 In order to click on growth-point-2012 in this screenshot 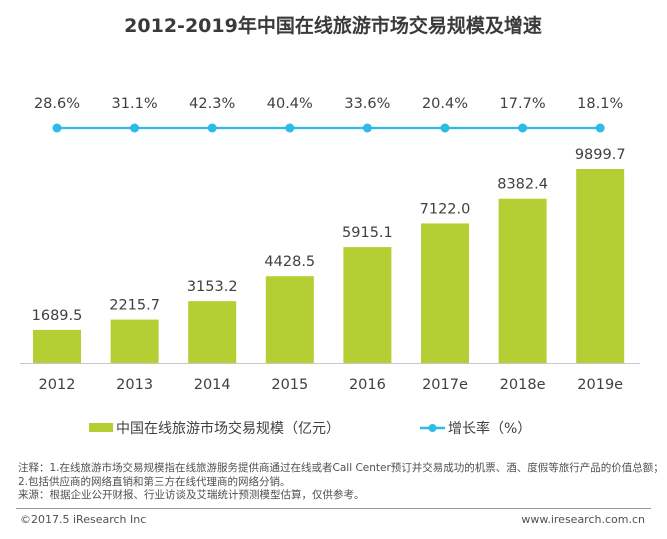, I will do `click(57, 128)`.